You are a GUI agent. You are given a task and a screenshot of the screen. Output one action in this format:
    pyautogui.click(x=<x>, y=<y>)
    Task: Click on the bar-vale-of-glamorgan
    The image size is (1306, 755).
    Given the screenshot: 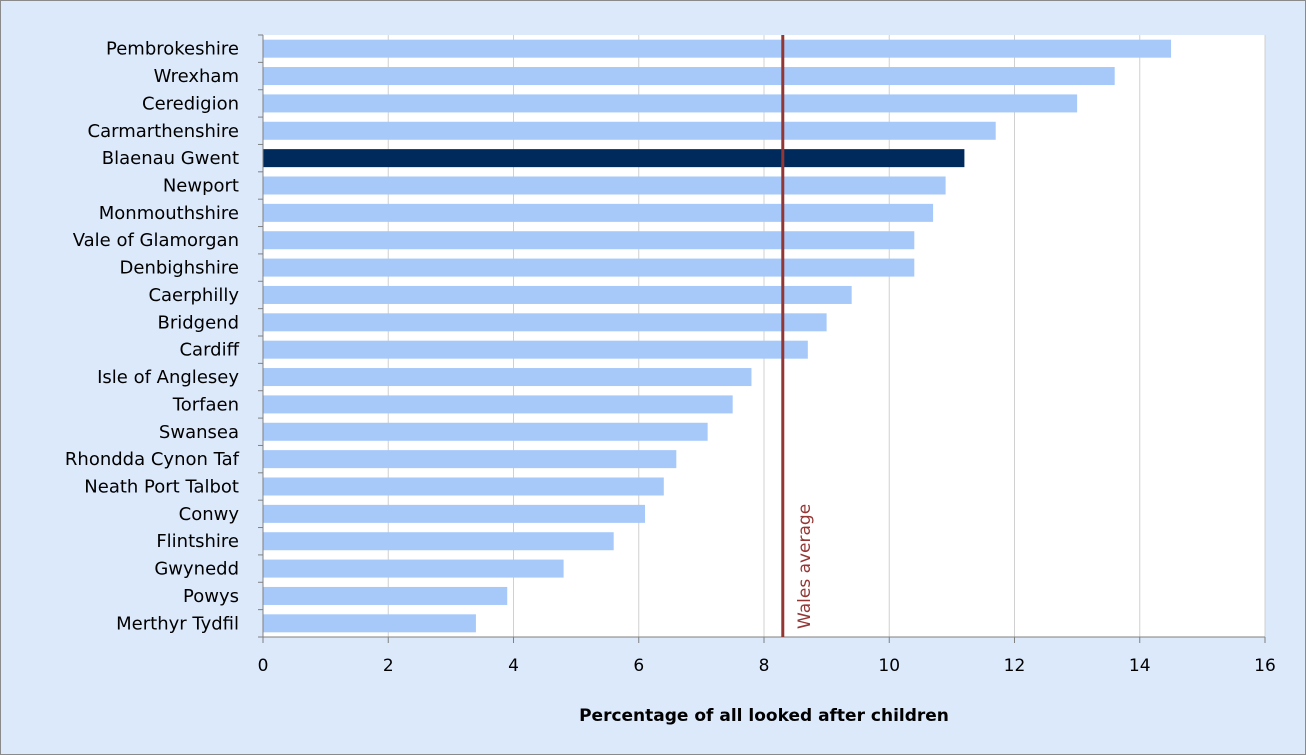 What is the action you would take?
    pyautogui.click(x=589, y=240)
    